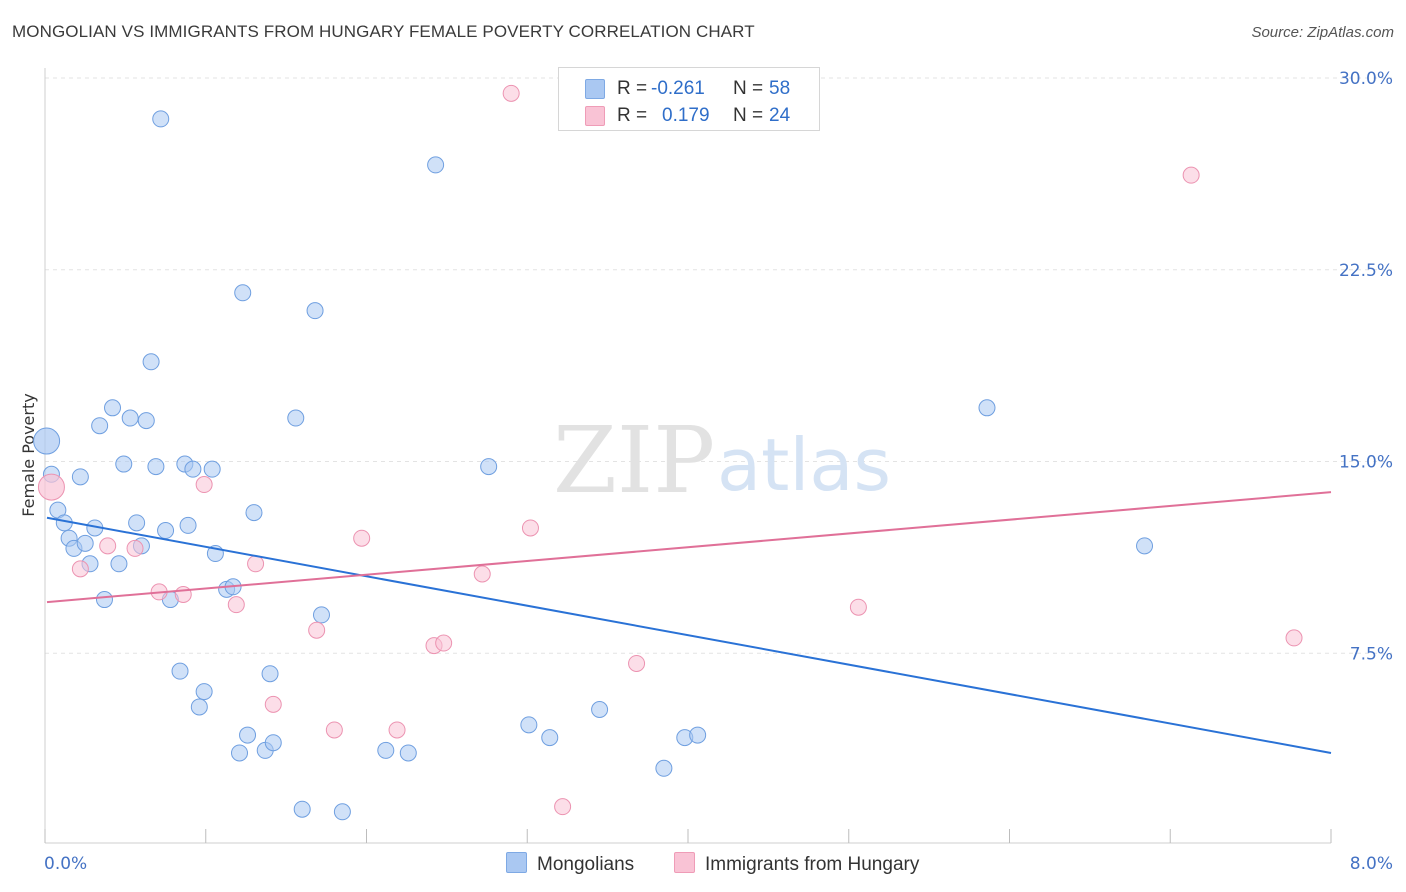 The image size is (1406, 892). I want to click on y-tick-label: 15.0%, so click(1366, 463).